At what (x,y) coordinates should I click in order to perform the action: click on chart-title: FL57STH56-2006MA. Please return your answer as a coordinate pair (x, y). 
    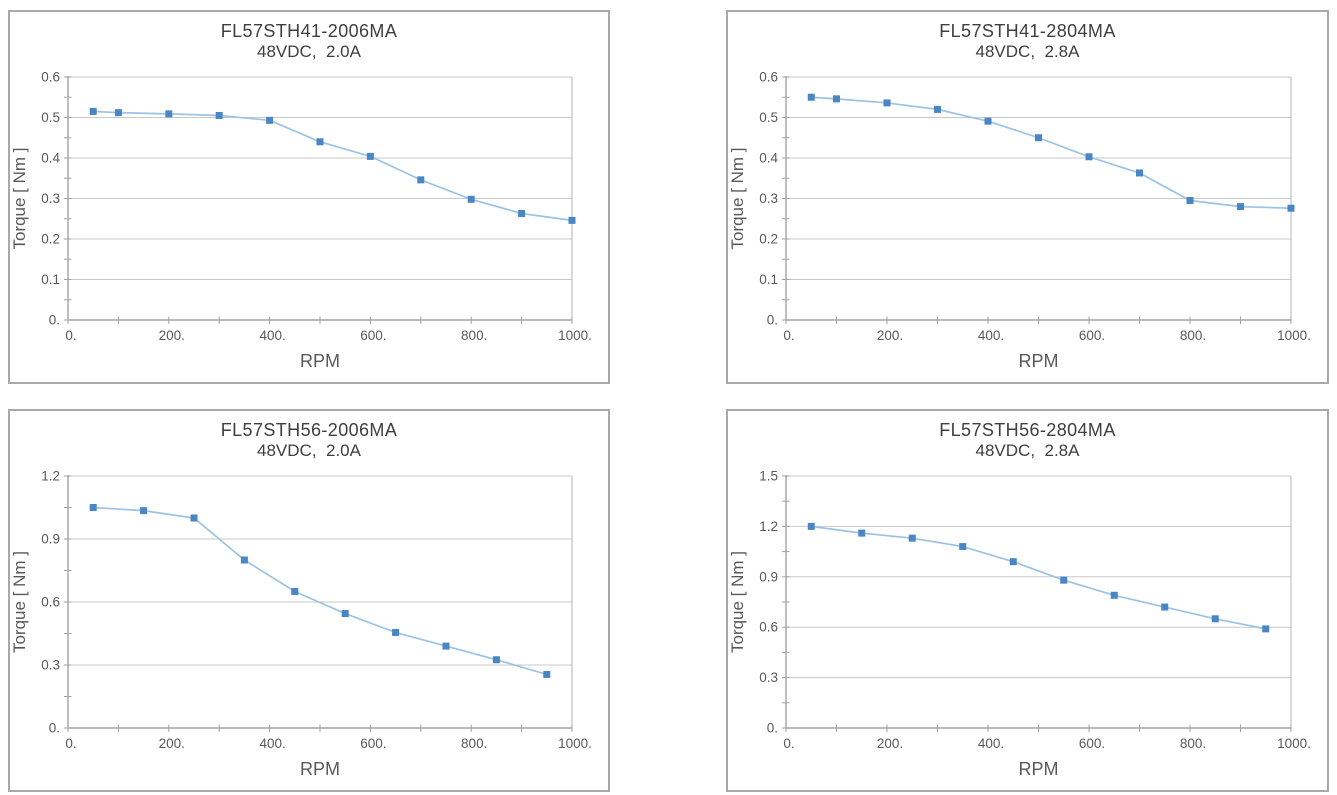
    Looking at the image, I should click on (309, 430).